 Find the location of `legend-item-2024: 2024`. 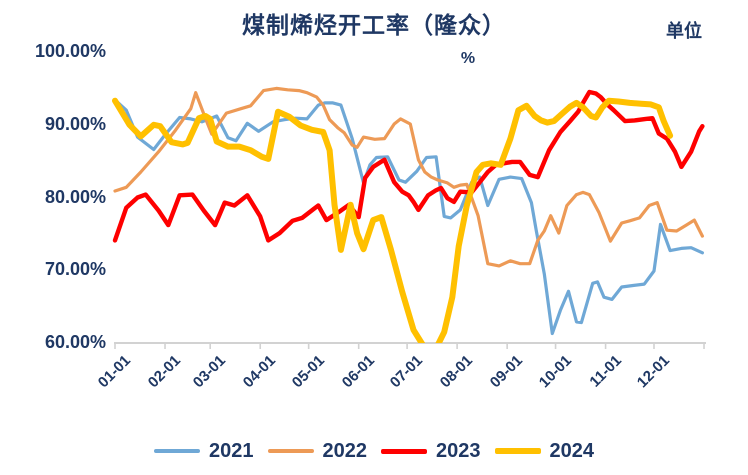

legend-item-2024: 2024 is located at coordinates (544, 451).